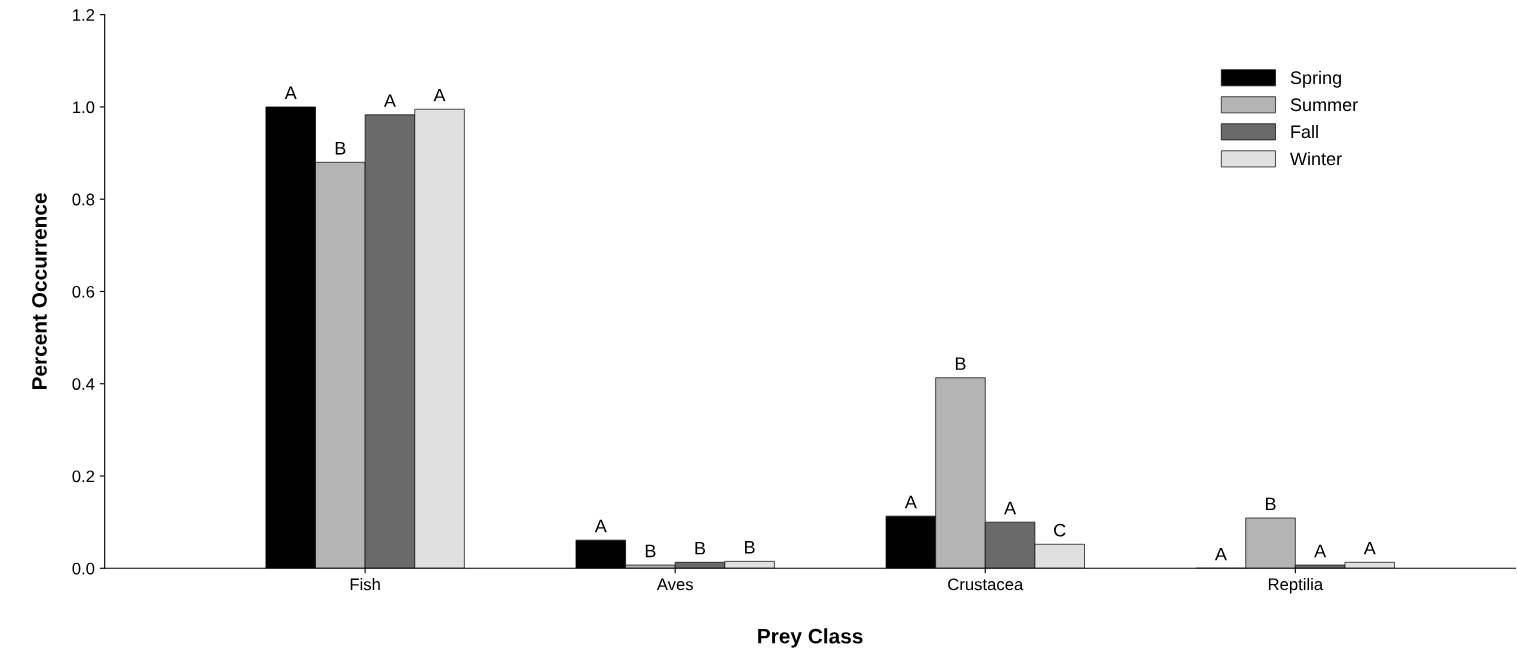  What do you see at coordinates (1315, 79) in the screenshot?
I see `legend-label: Spring` at bounding box center [1315, 79].